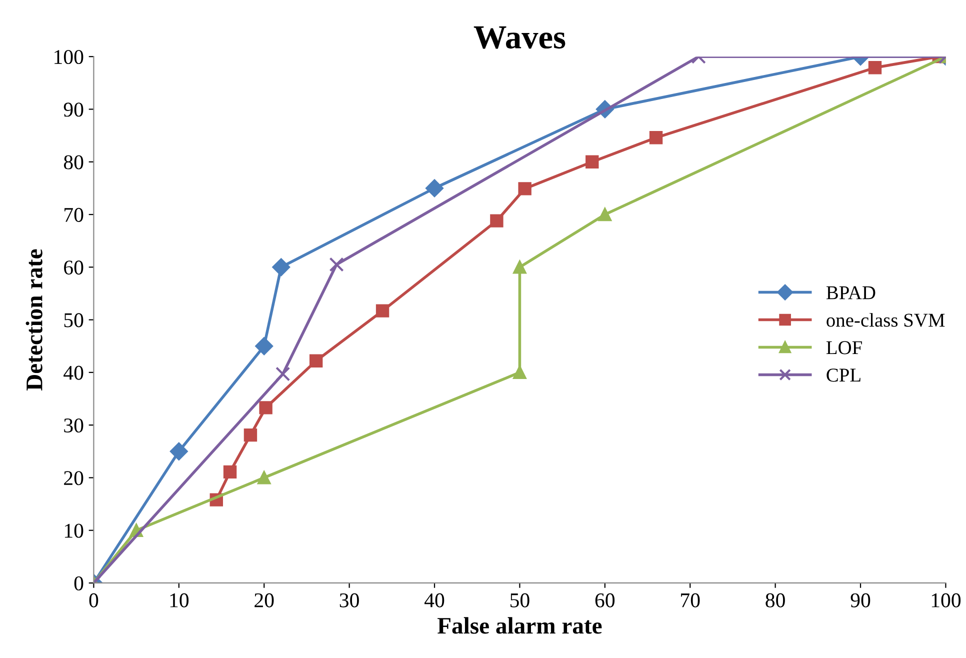 This screenshot has height=658, width=966. Describe the element at coordinates (74, 425) in the screenshot. I see `y-tick-label: 30` at that location.